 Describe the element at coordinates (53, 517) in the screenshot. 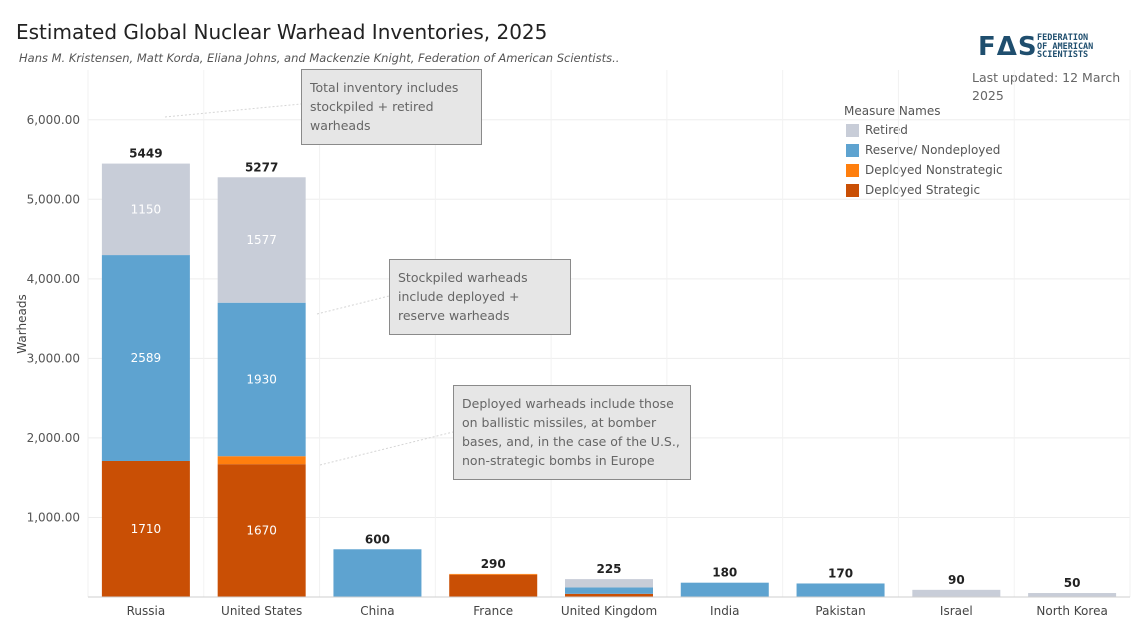

I see `y-tick-label: 1,000.00` at that location.